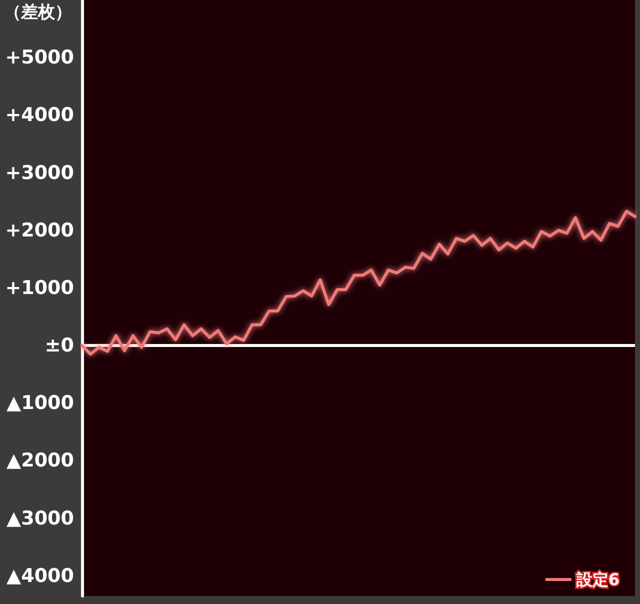 This screenshot has height=604, width=640. I want to click on y-tick-label: +1000, so click(39, 287).